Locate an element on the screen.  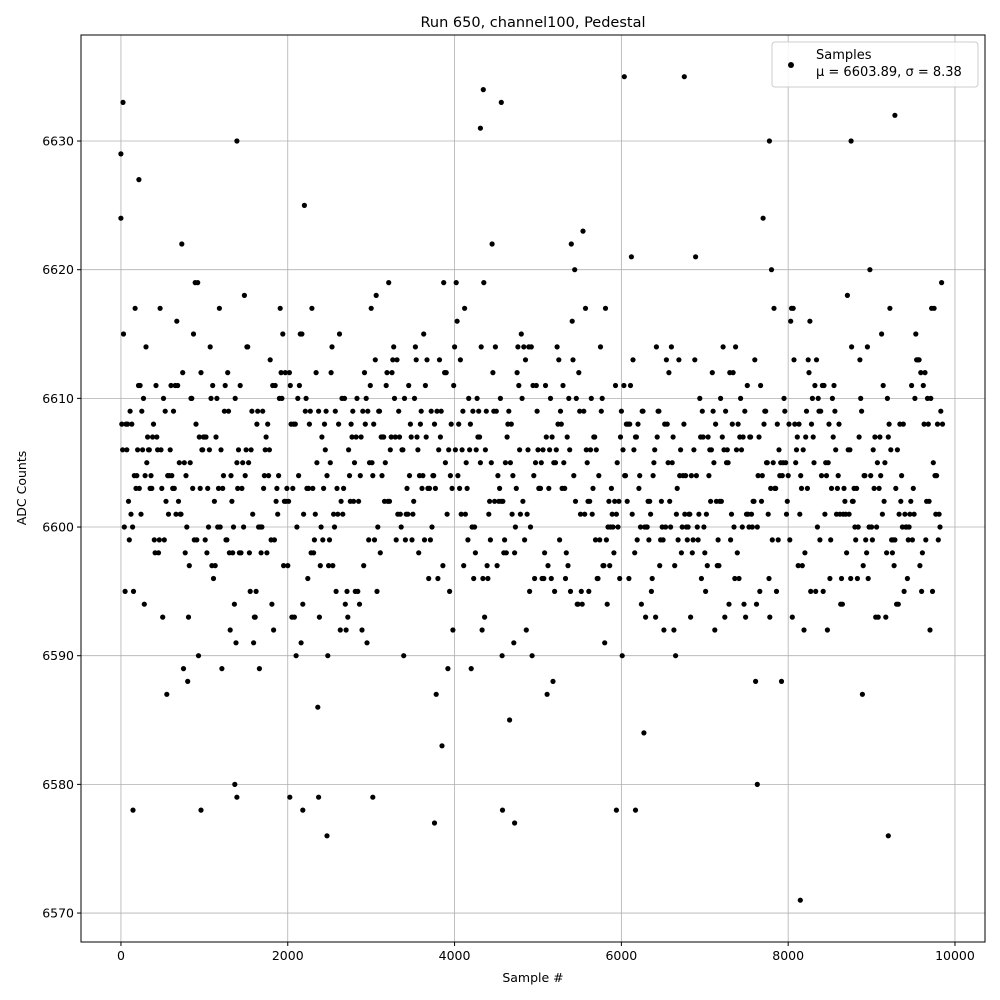
x-tick-label: 4000 is located at coordinates (455, 955).